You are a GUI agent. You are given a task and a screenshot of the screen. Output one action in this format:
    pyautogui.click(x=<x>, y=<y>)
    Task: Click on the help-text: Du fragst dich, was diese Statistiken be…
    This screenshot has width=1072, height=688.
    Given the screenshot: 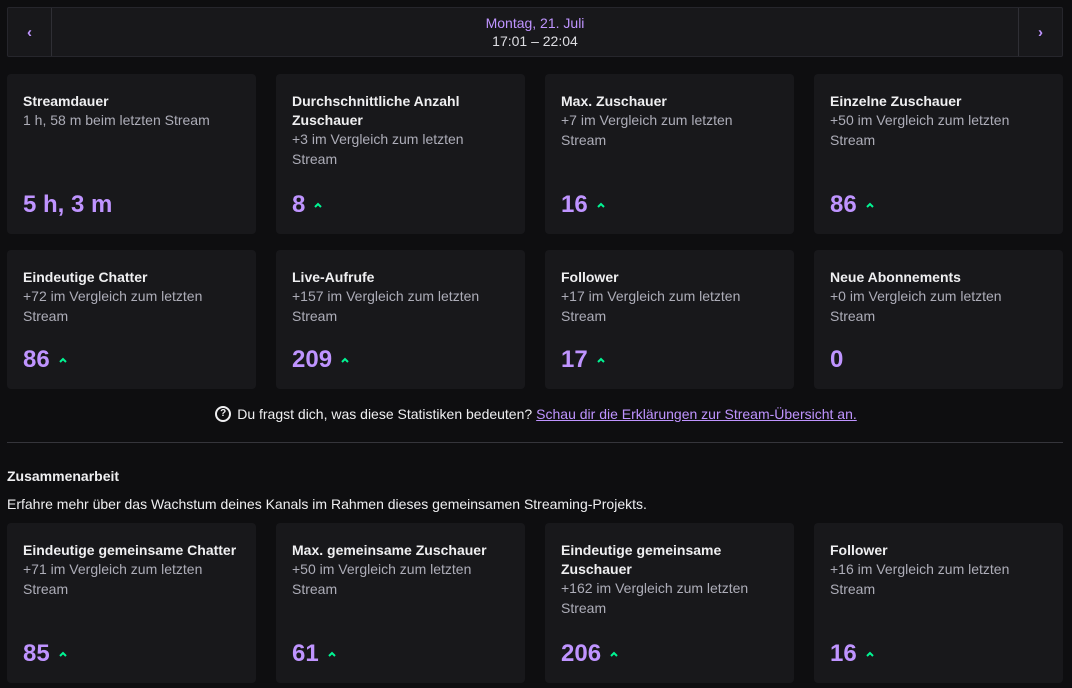 What is the action you would take?
    pyautogui.click(x=385, y=414)
    